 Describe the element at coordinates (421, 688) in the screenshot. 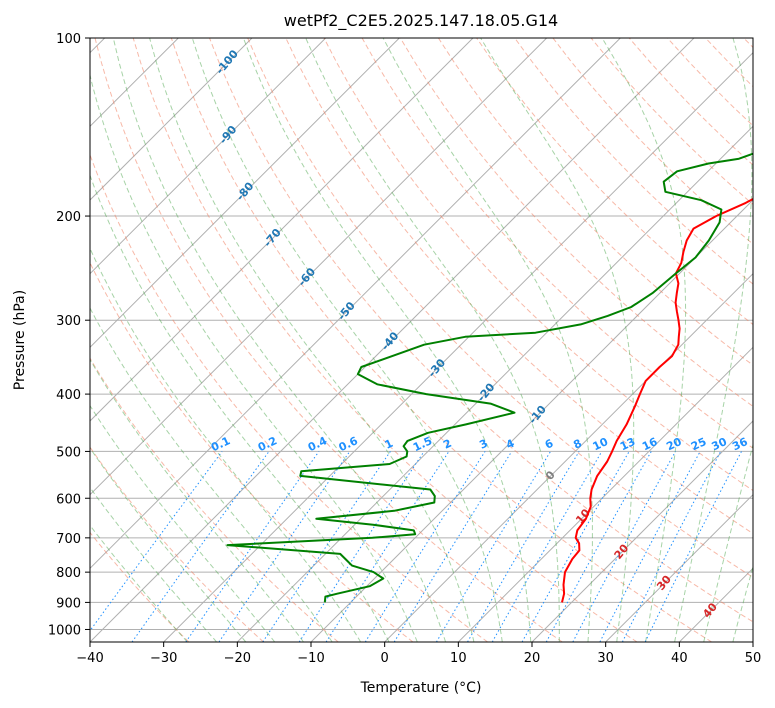

I see `x-axis-label: Temperature (°C)` at that location.